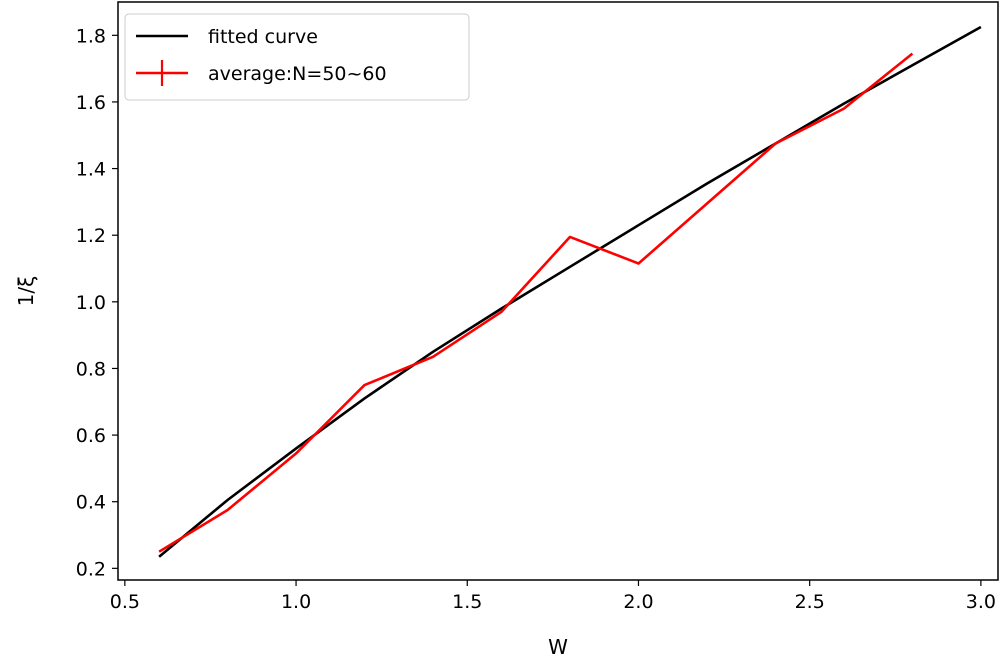 This screenshot has height=664, width=1000. I want to click on legend: fitted curve average:N=50~60, so click(297, 57).